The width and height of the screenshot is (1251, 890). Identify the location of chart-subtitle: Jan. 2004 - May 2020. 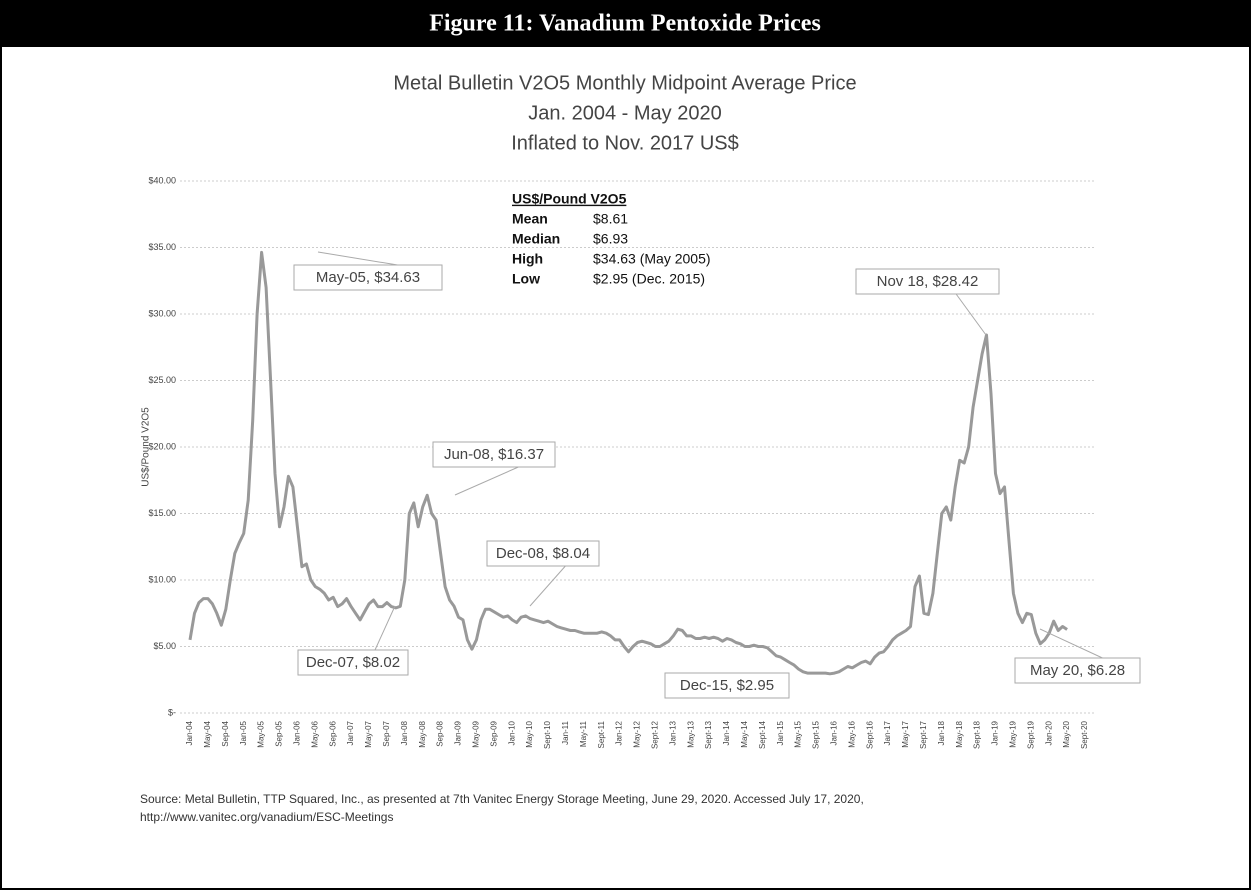
(624, 113).